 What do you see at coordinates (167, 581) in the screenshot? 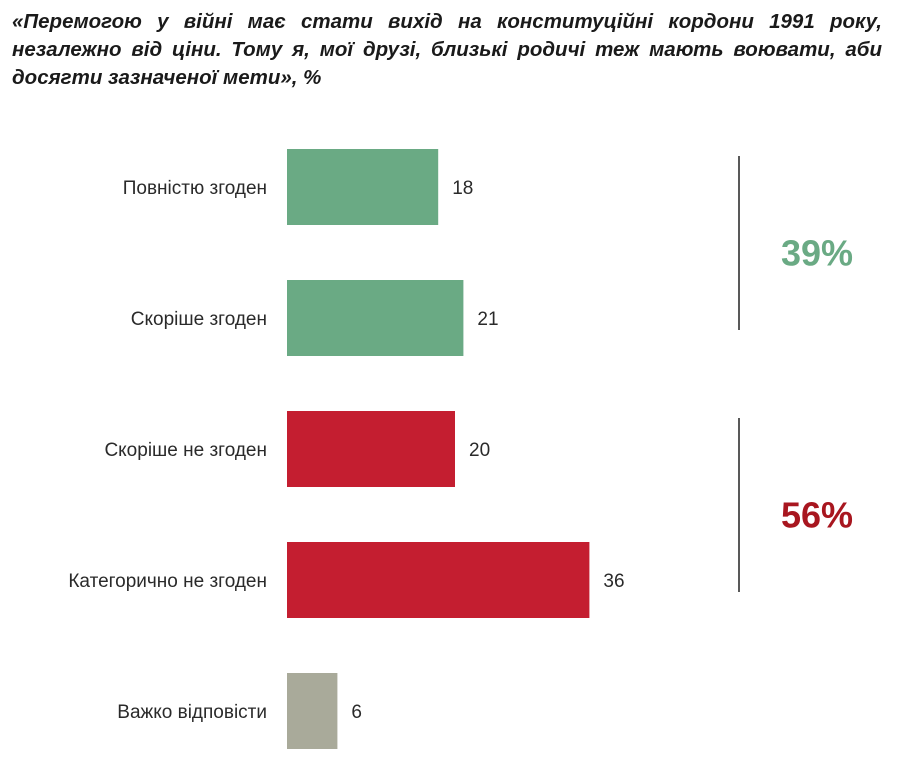
I see `category-label: Категорично не згоден` at bounding box center [167, 581].